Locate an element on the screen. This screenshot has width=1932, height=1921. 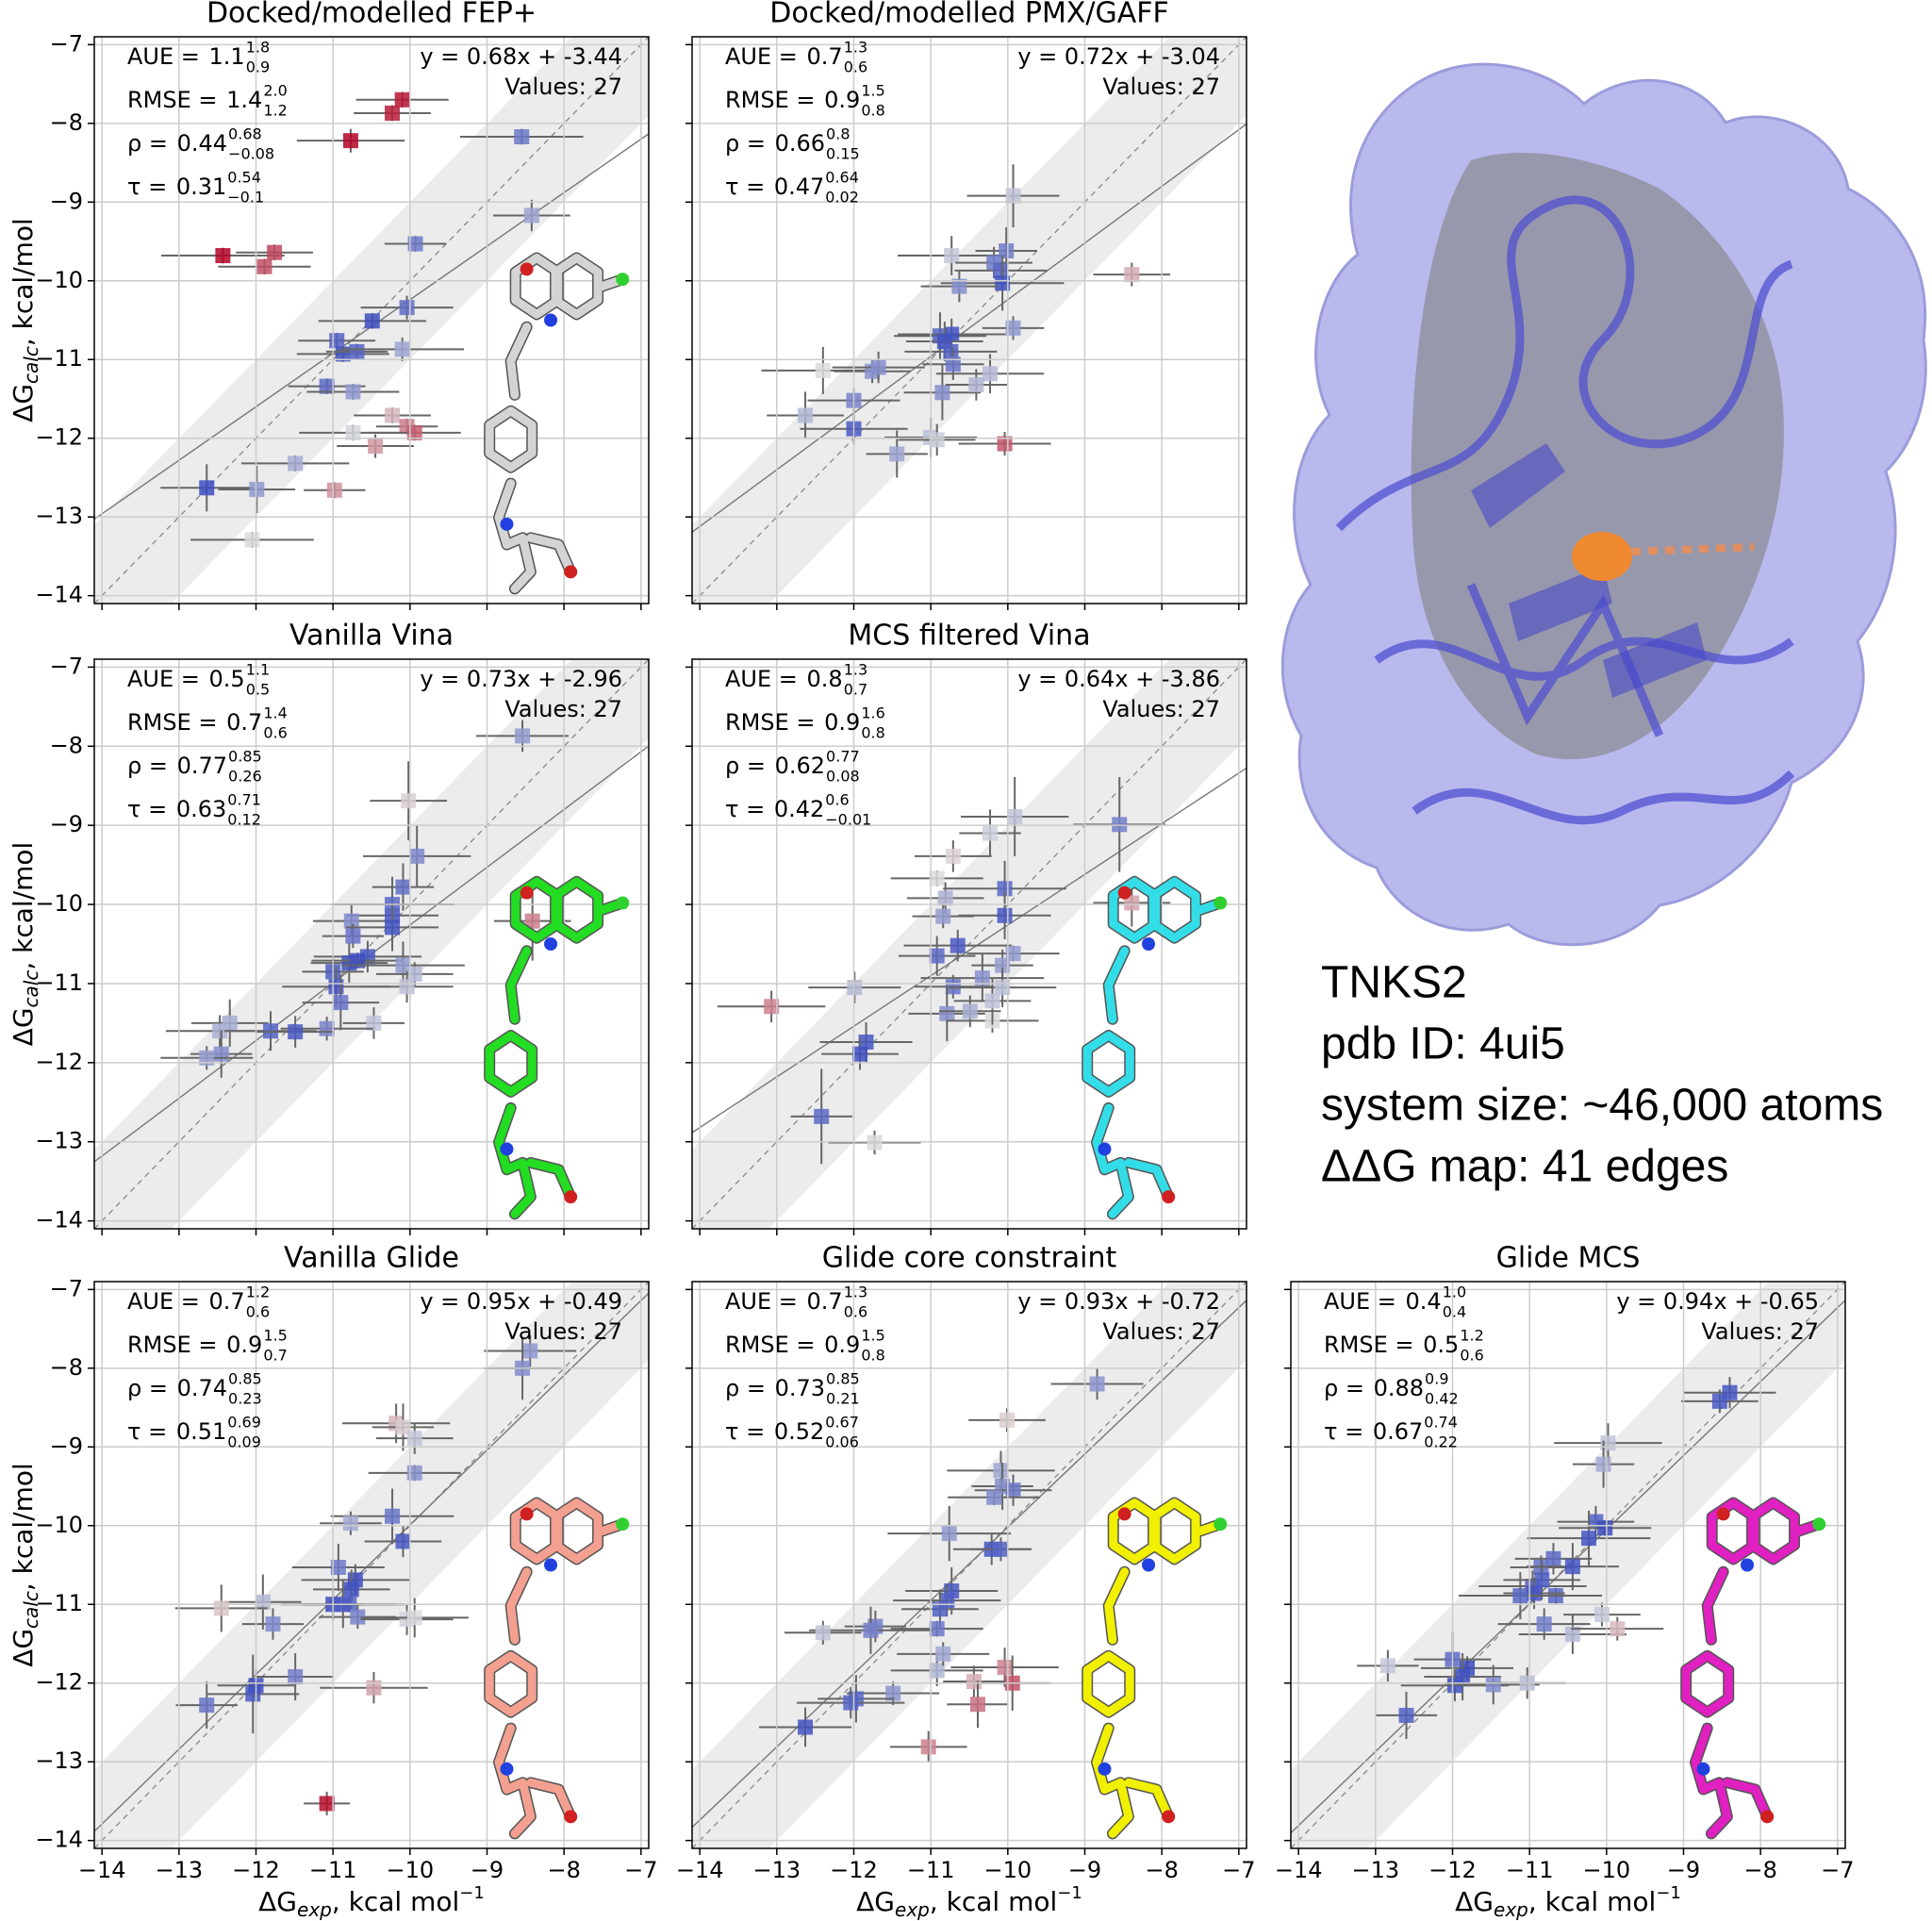
diagonal is located at coordinates (969, 320).